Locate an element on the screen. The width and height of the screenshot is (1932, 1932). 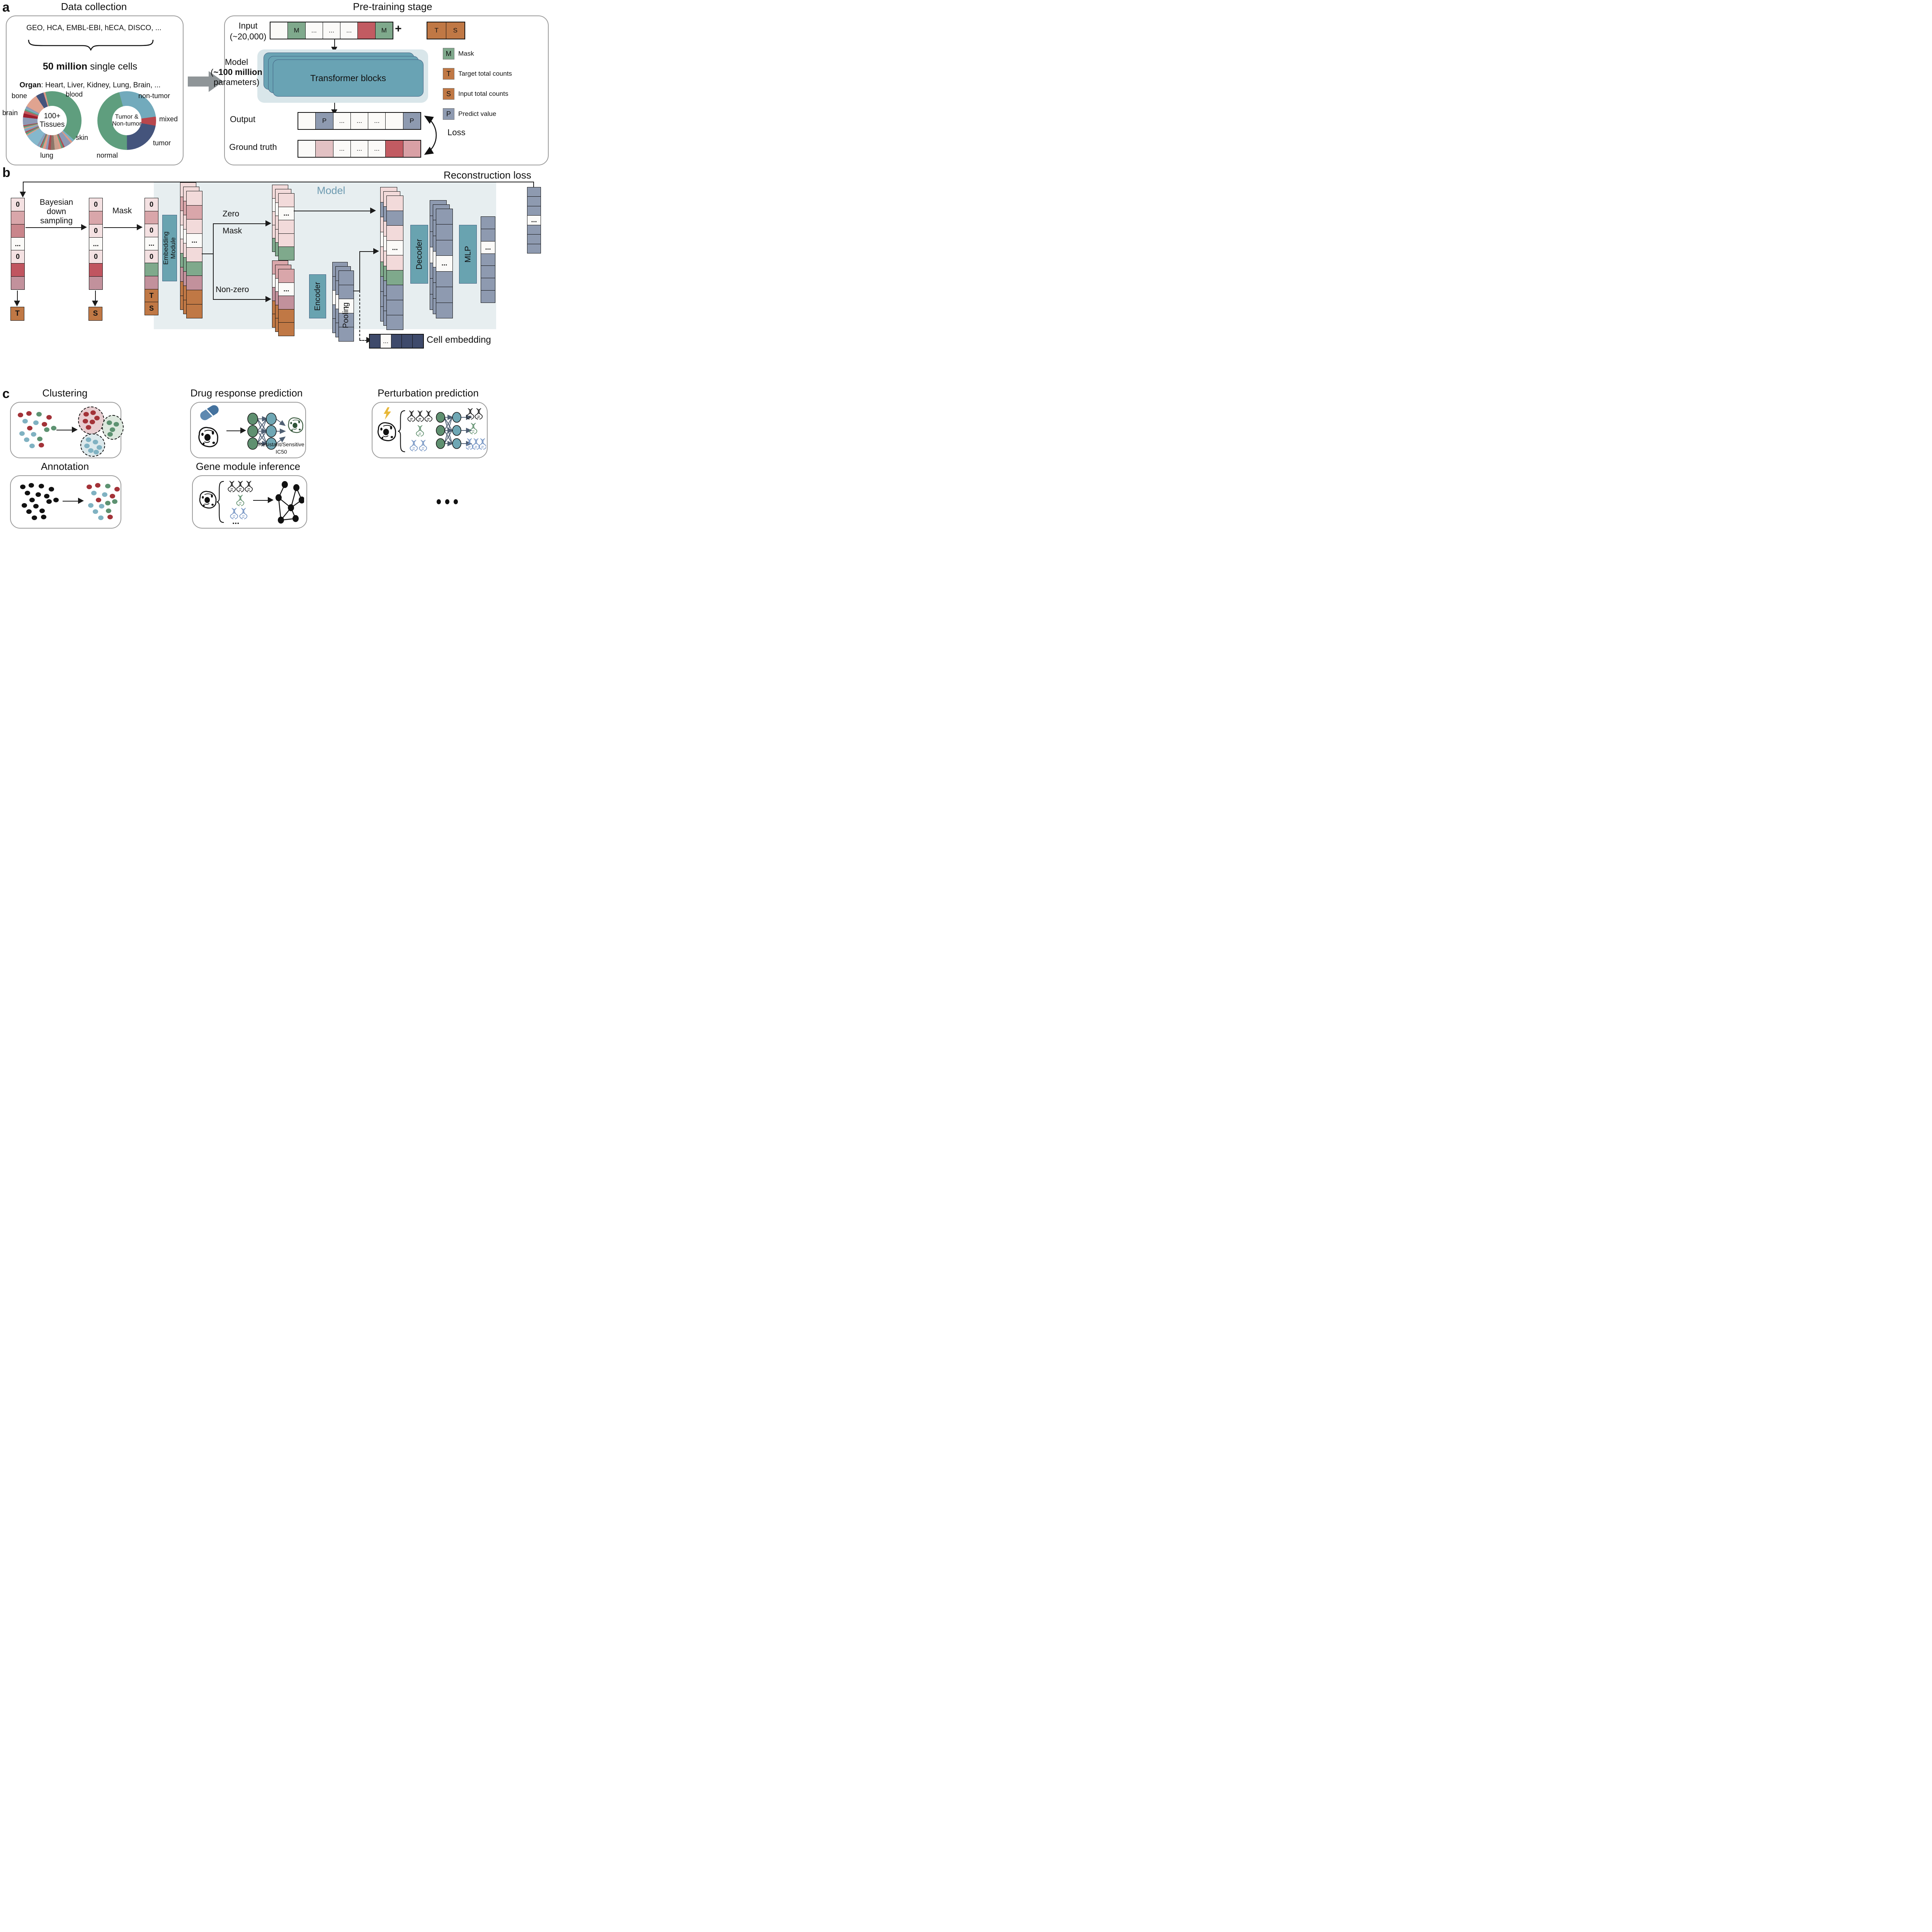
panel-b-label: b is located at coordinates (6, 173).